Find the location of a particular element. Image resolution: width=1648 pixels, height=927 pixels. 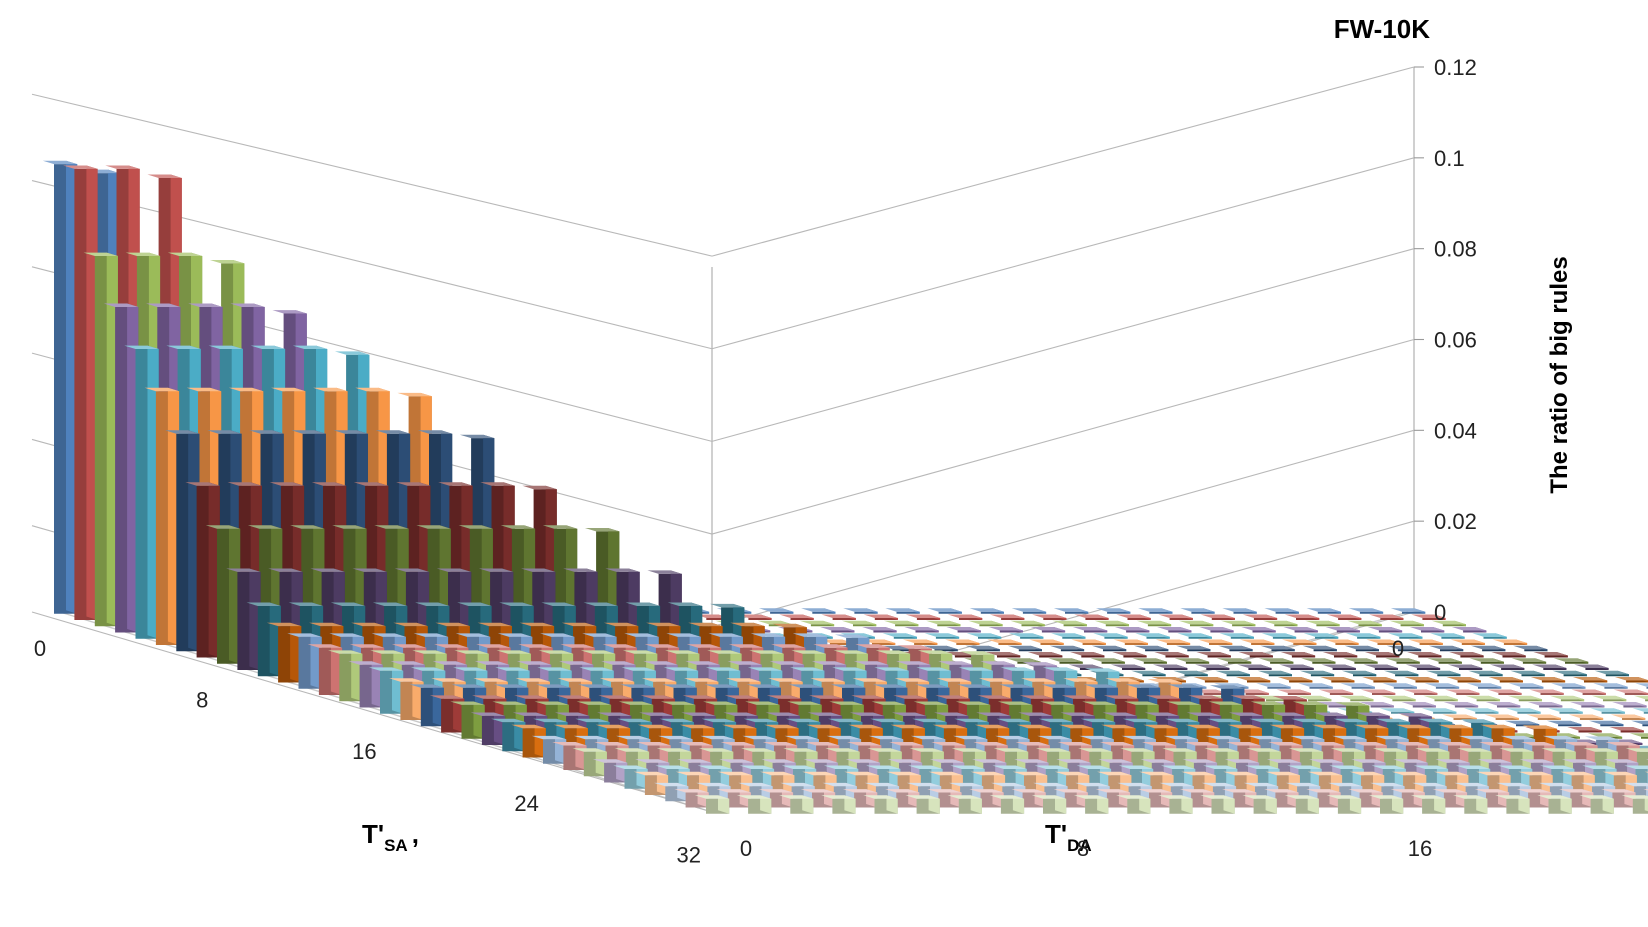

bar-face-right is located at coordinates (976, 804).